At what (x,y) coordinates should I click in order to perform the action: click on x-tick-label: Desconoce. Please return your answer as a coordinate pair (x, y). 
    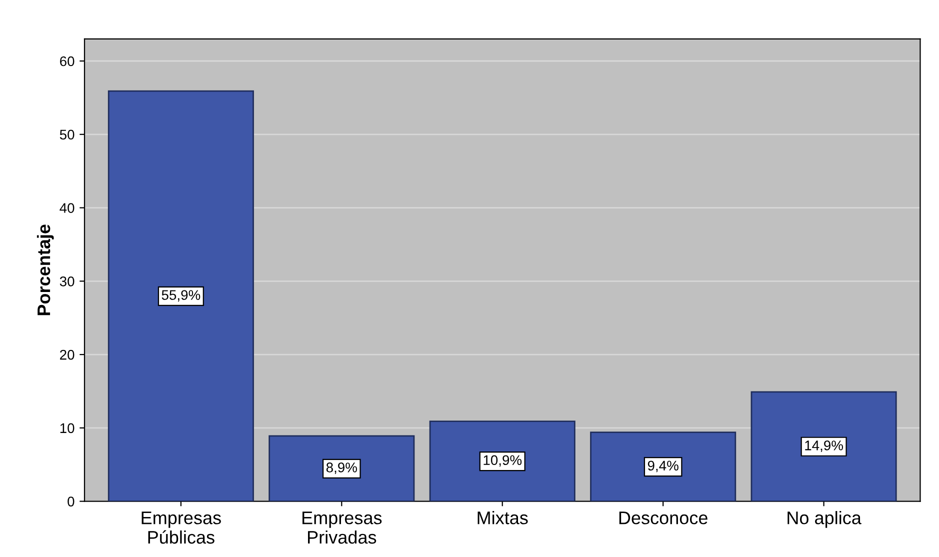
    Looking at the image, I should click on (663, 518).